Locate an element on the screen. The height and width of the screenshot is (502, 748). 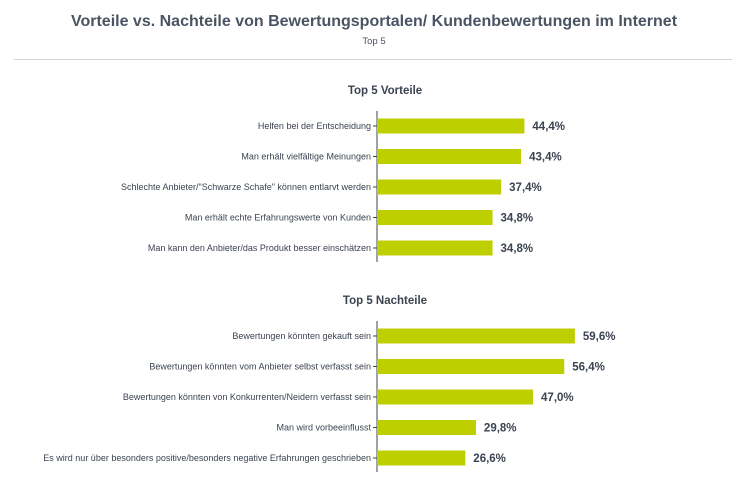
category-label: Bewertungen könnten gekauft sein is located at coordinates (301, 336).